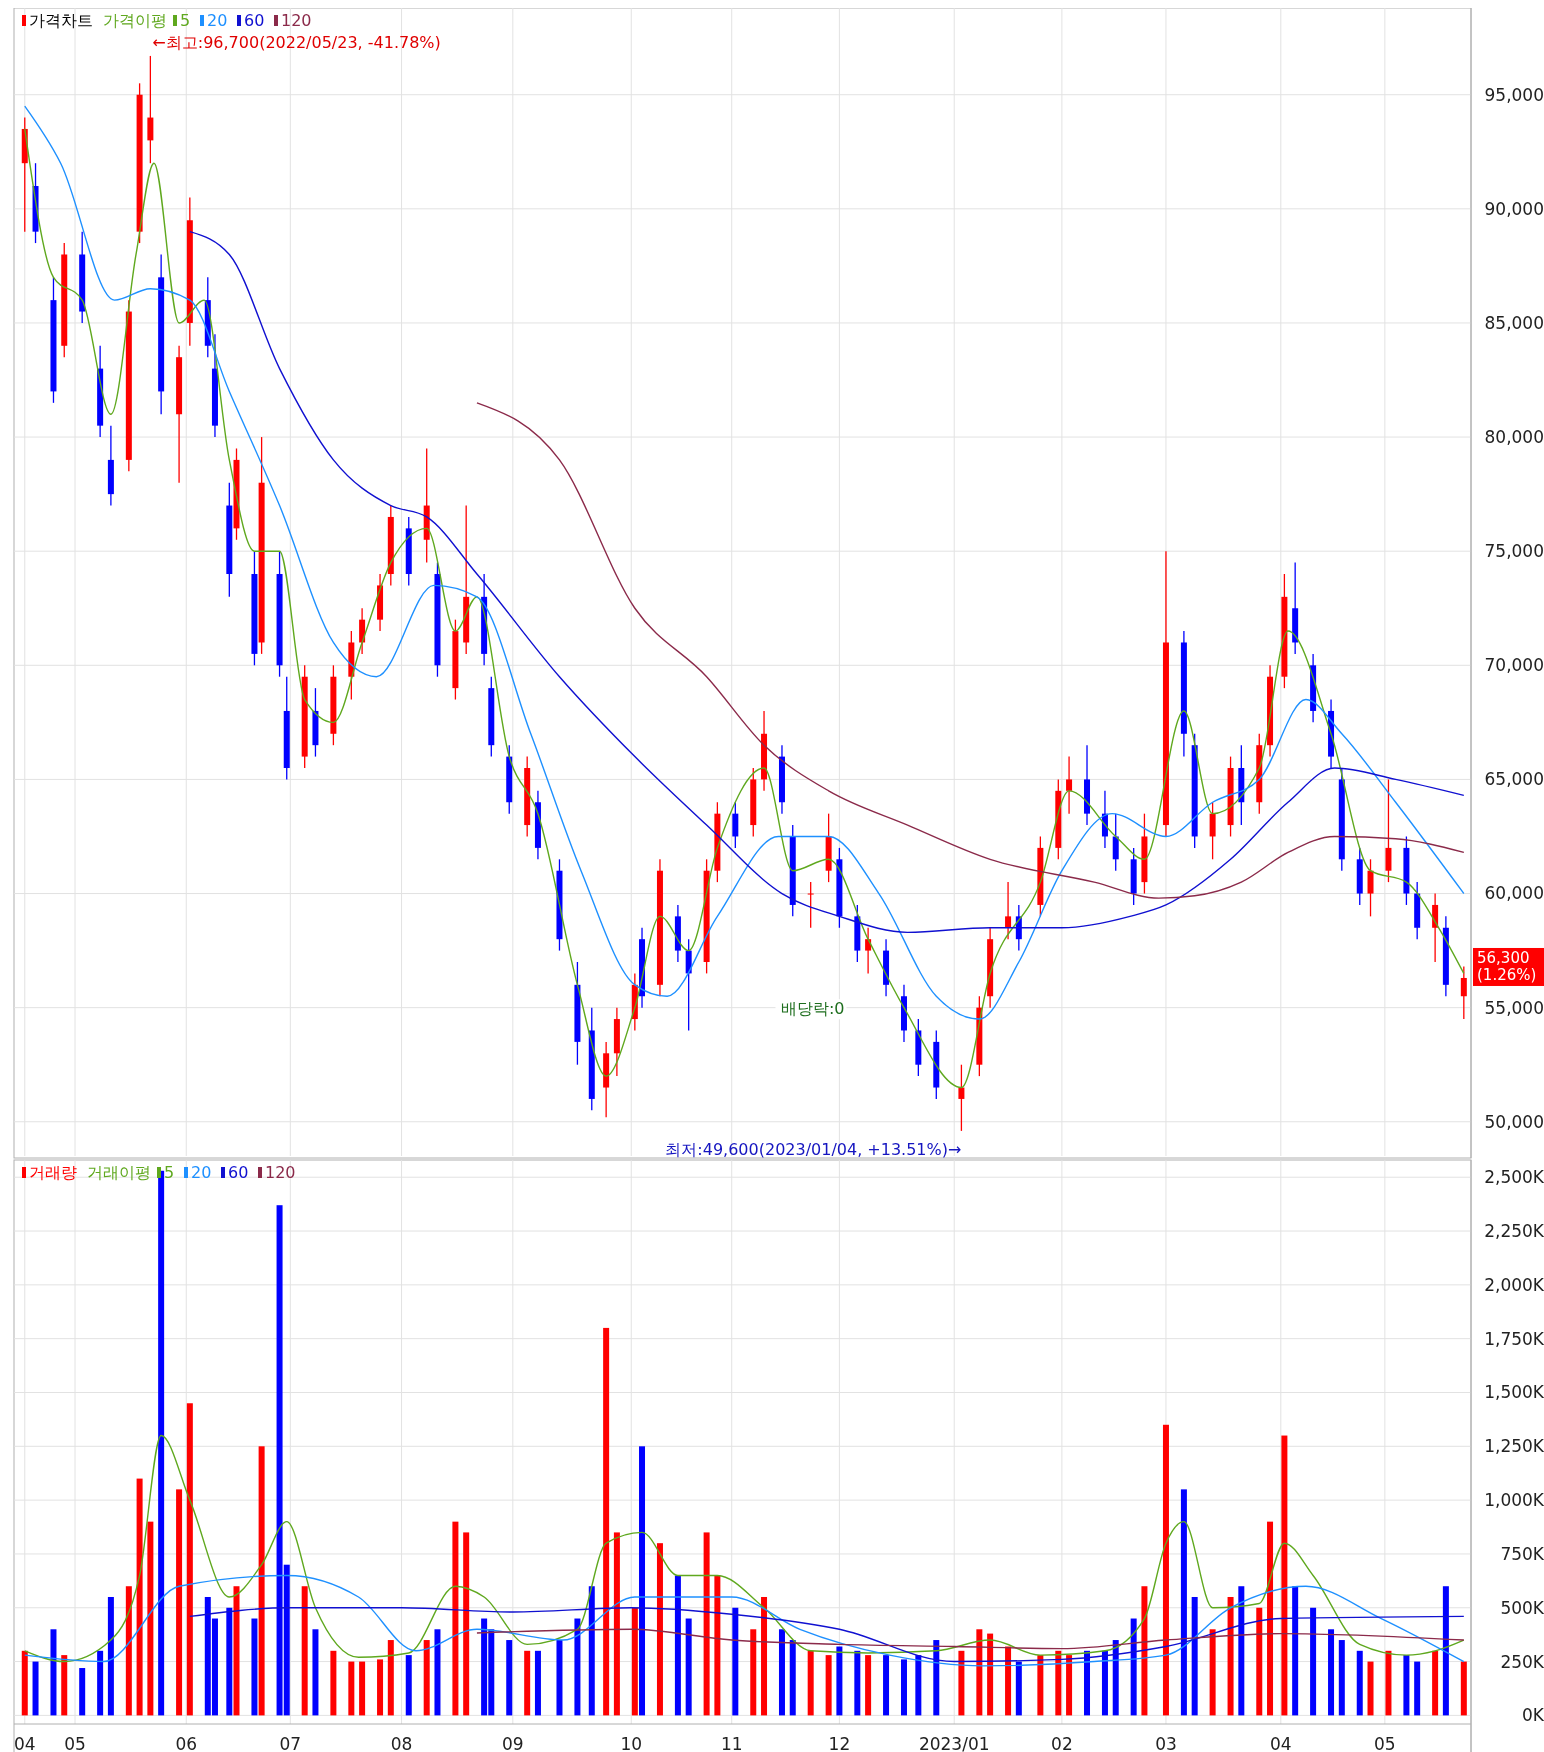 This screenshot has width=1544, height=1752. I want to click on legend-title: 거래이평, so click(119, 1172).